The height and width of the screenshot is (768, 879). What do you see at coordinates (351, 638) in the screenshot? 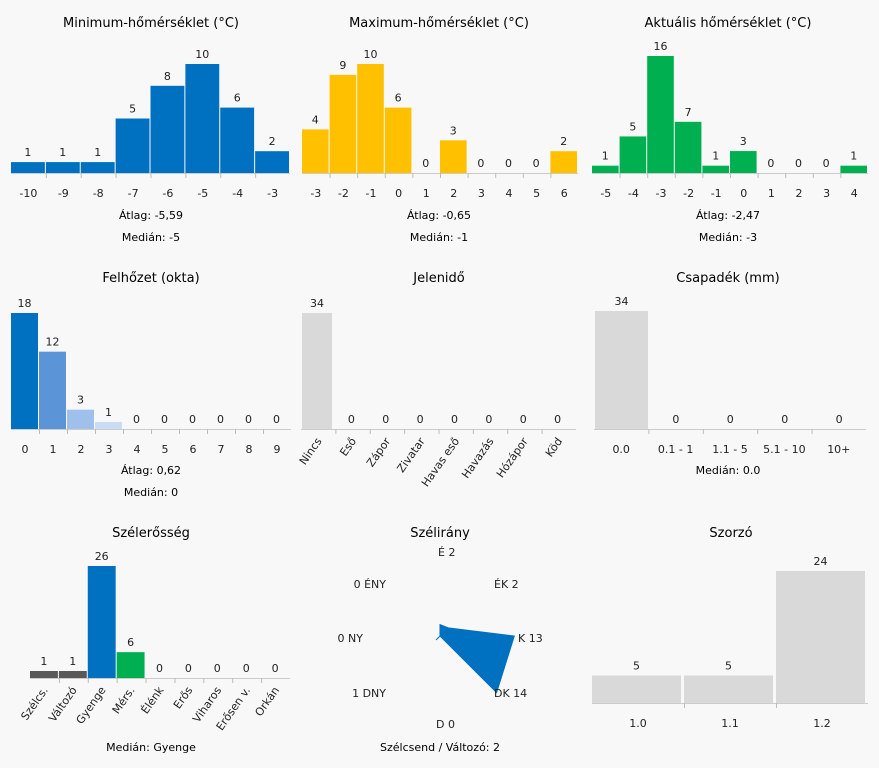
I see `direction-label: 0 NY` at bounding box center [351, 638].